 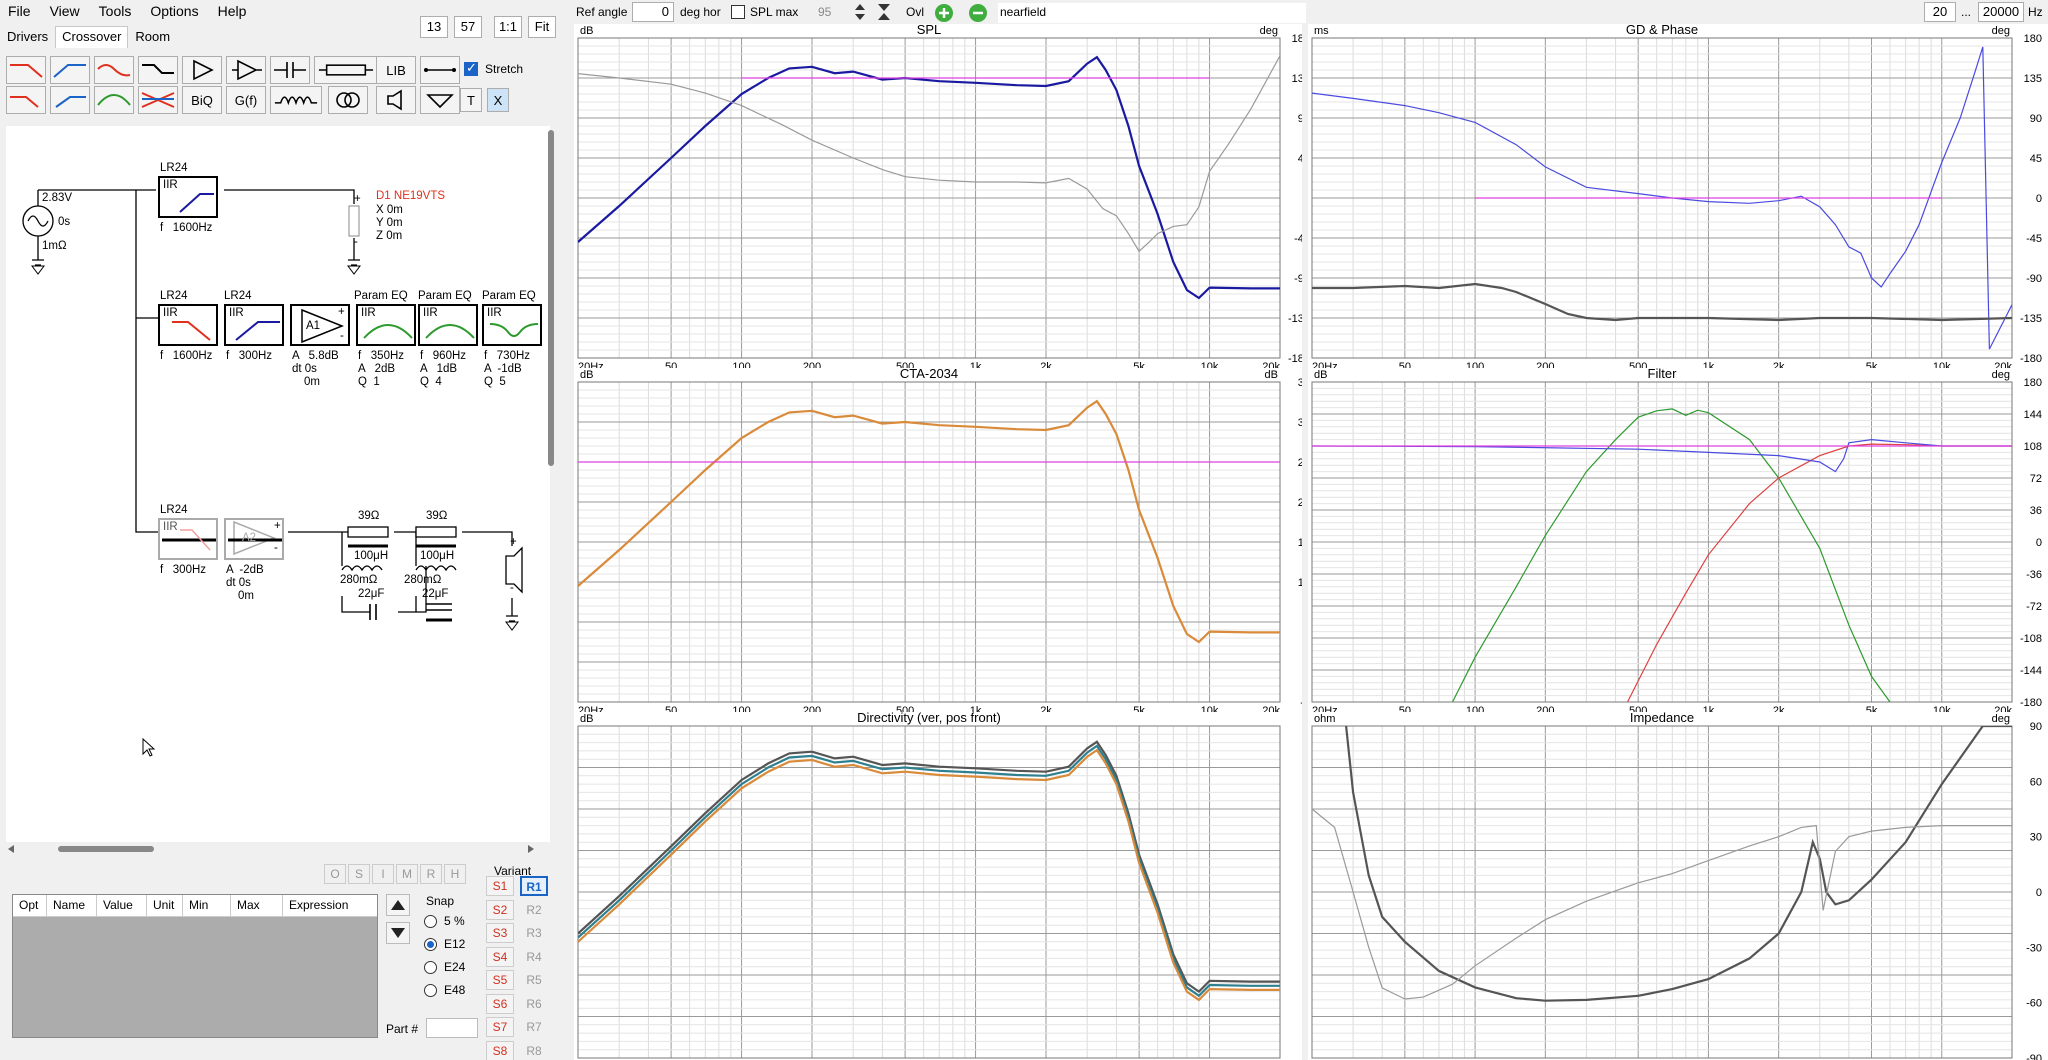 I want to click on amplifier-icon, so click(x=202, y=70).